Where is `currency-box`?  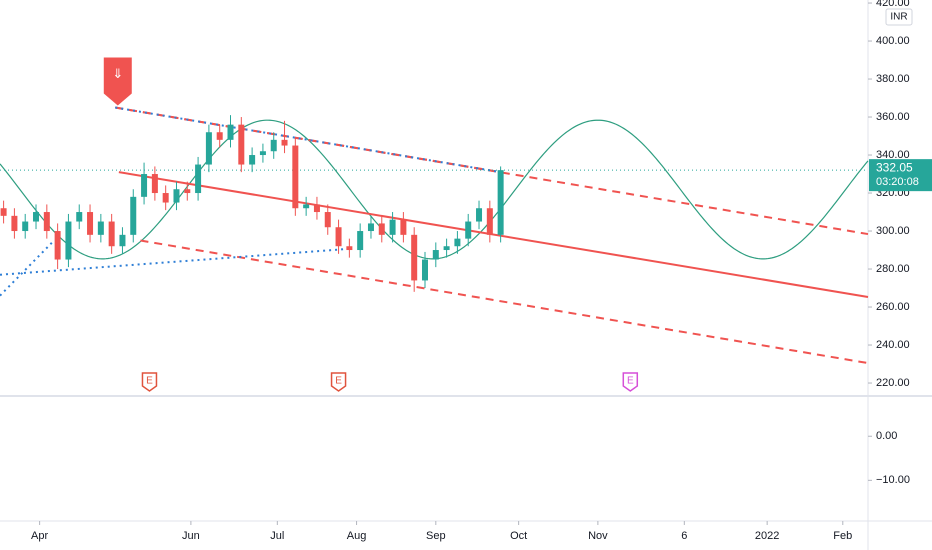
currency-box is located at coordinates (899, 17).